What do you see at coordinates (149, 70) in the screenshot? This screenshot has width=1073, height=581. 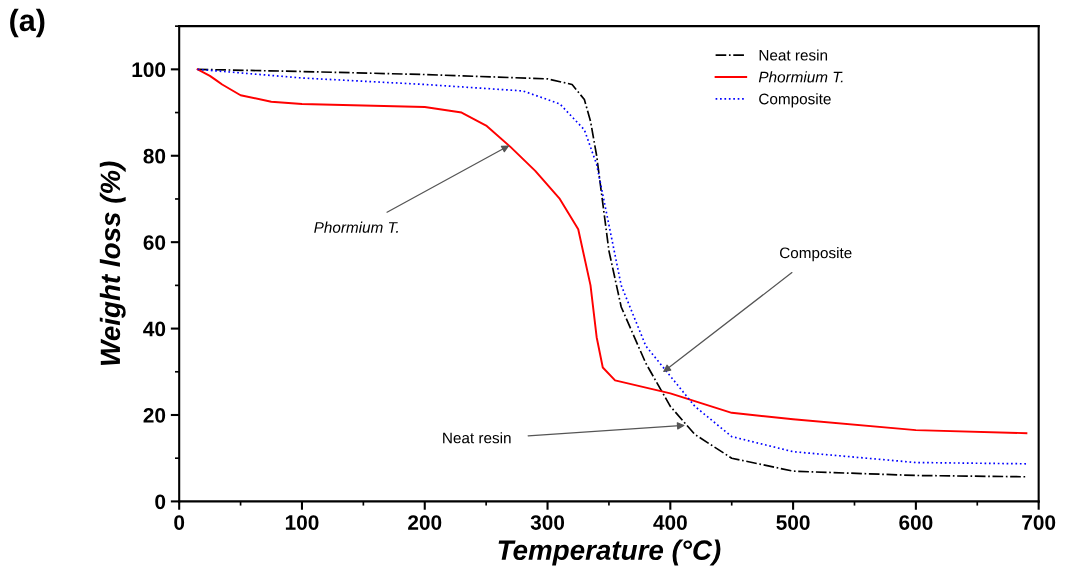 I see `y-tick-label: 100` at bounding box center [149, 70].